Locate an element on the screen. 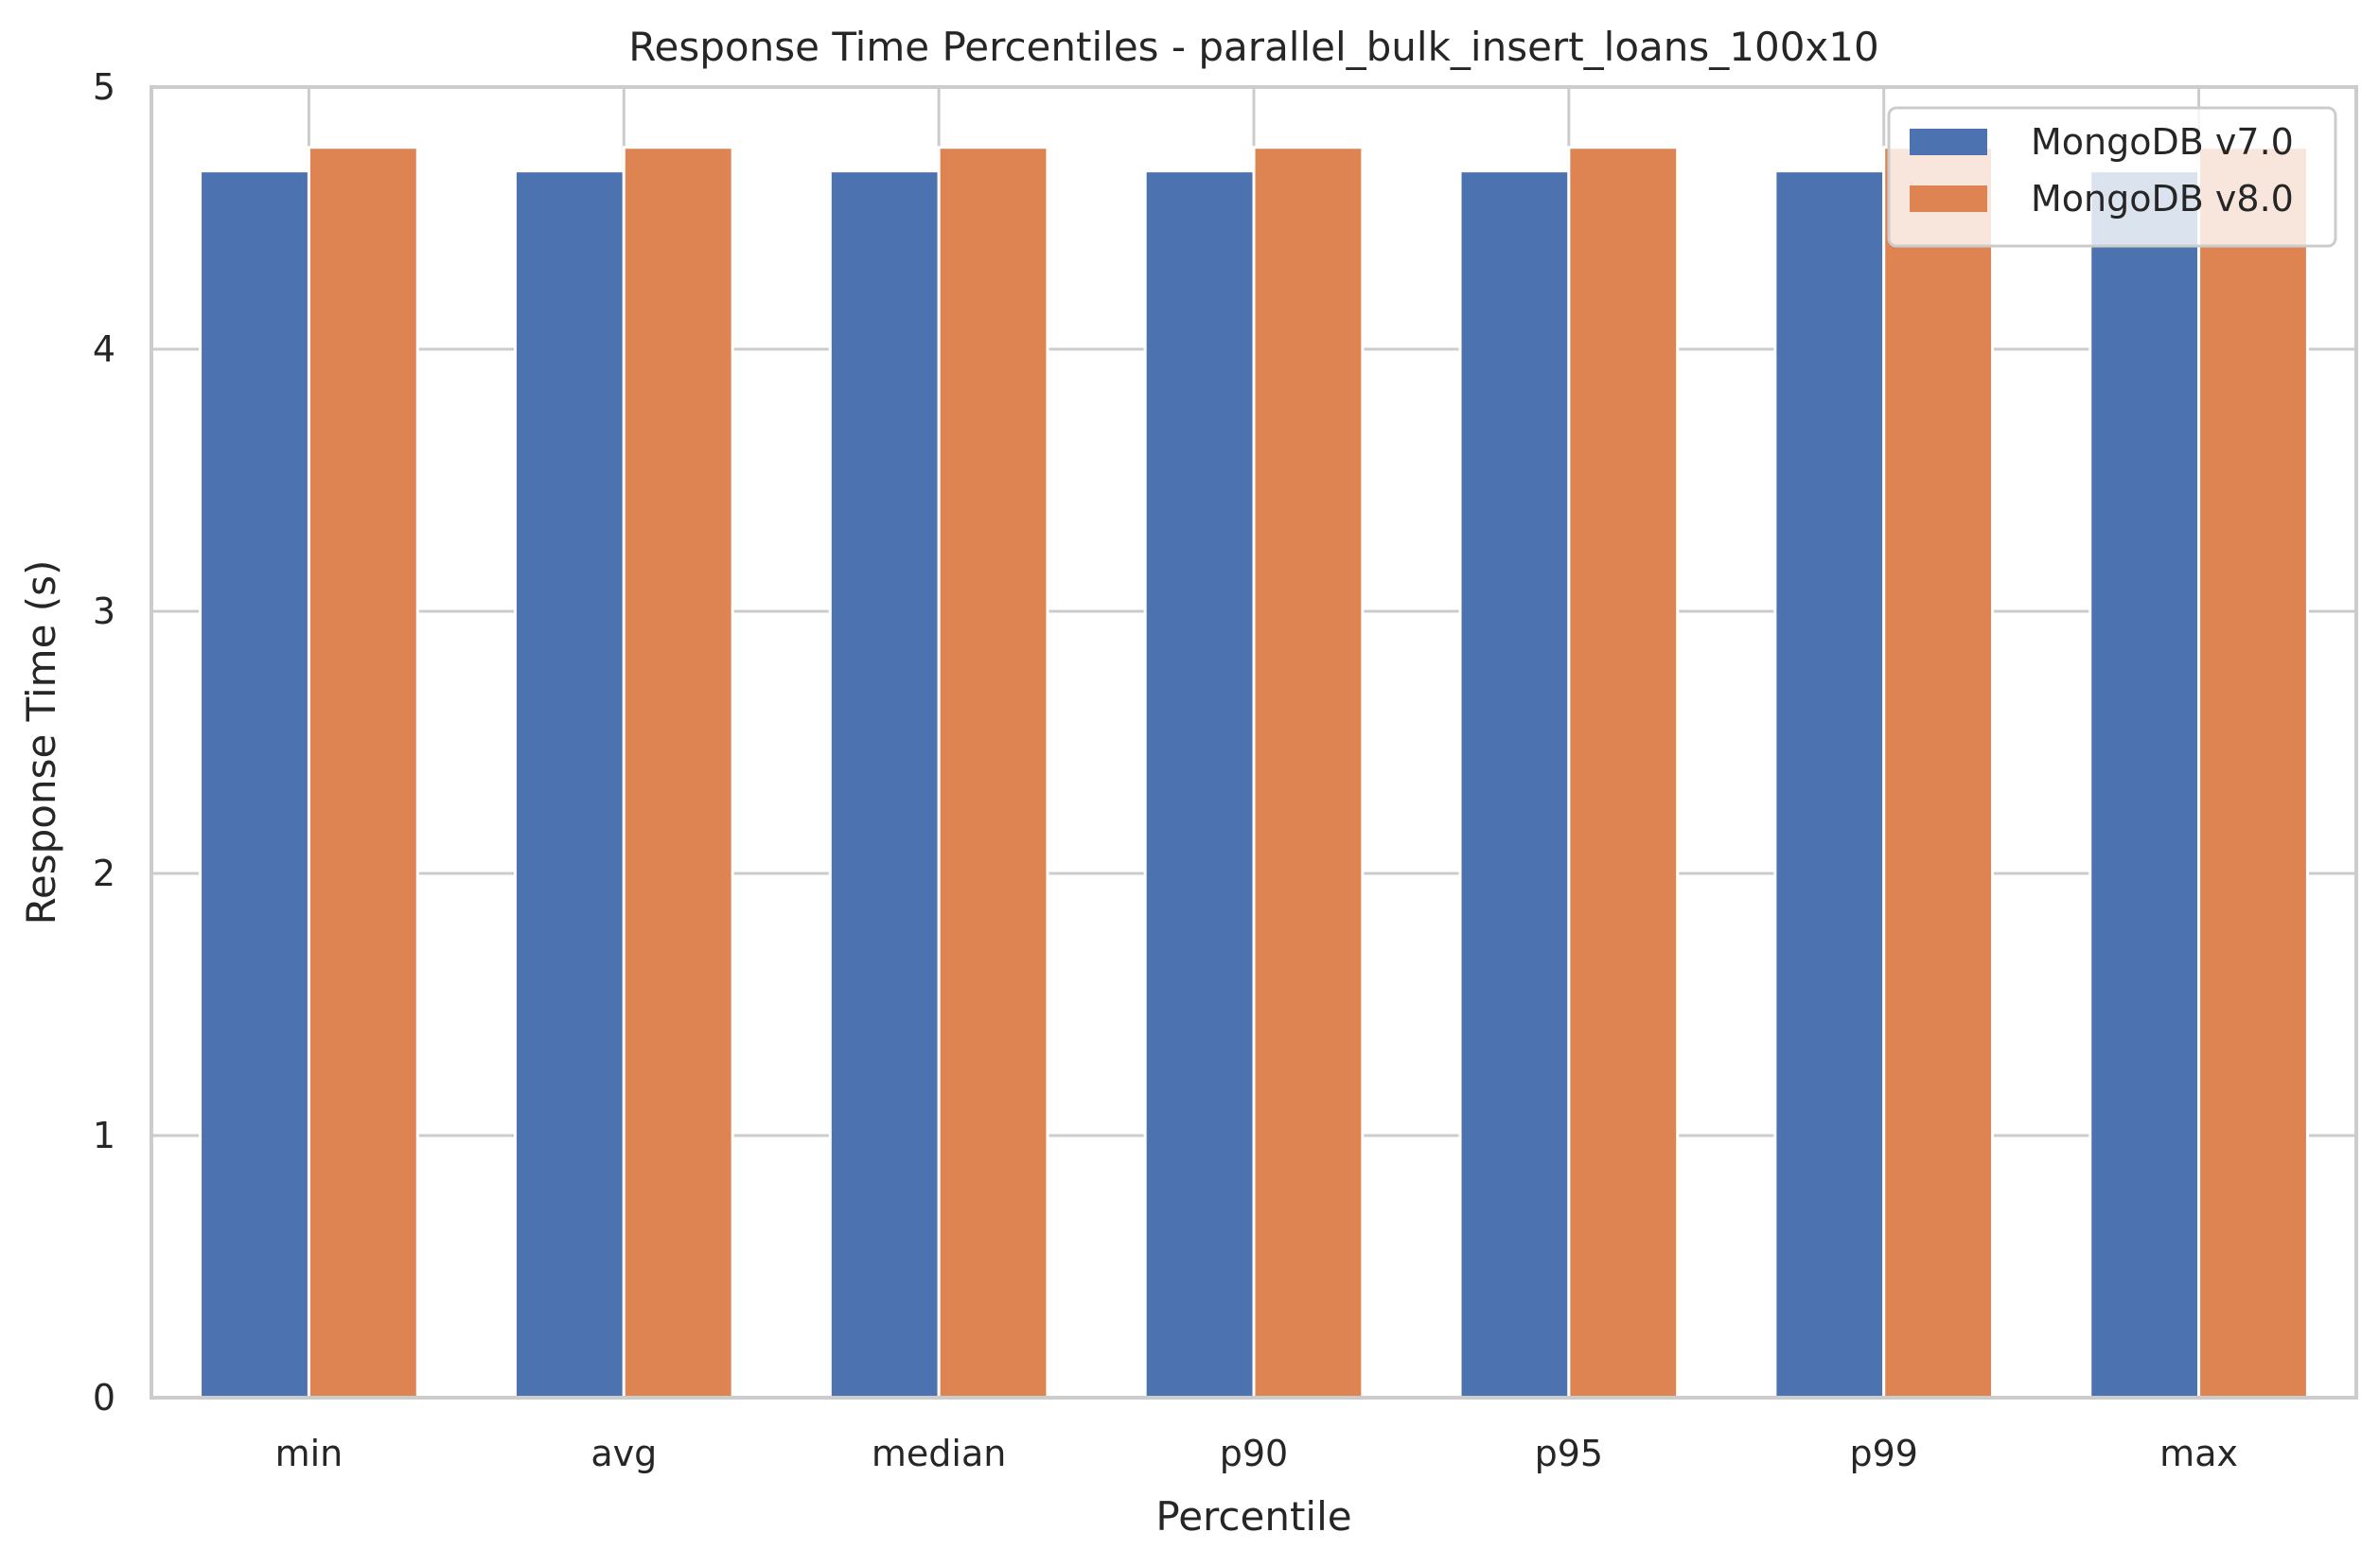  legend-label: MongoDB v7.0 is located at coordinates (2162, 142).